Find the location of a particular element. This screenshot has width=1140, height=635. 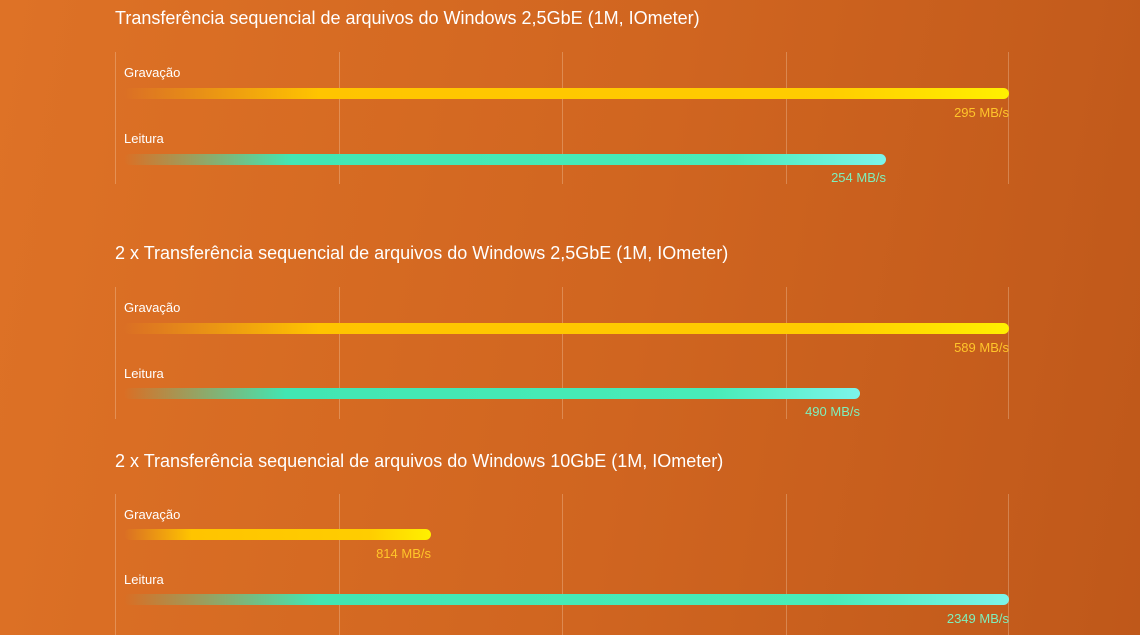

bar-value-read: 254 MB/s is located at coordinates (858, 177).